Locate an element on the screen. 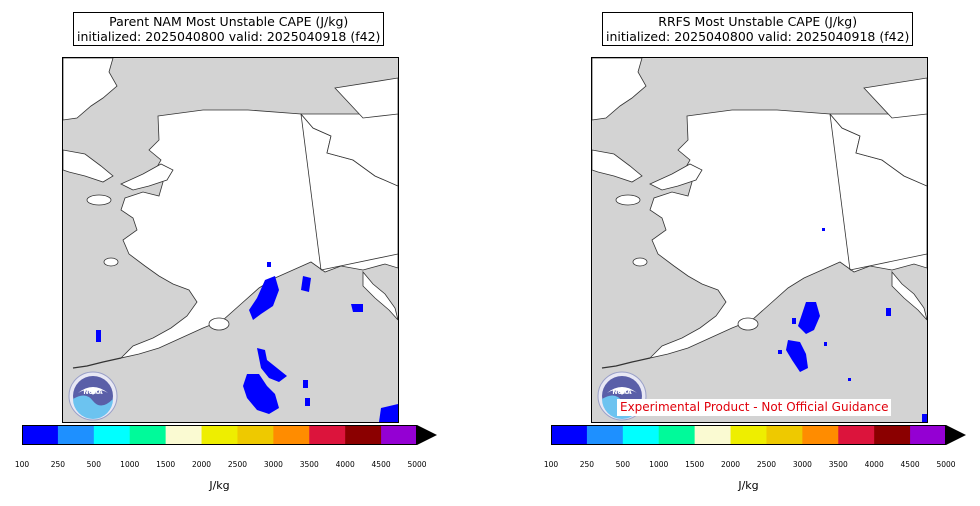 The height and width of the screenshot is (506, 980). map-title: Parent NAM Most Unstable CAPE (J/kg) is located at coordinates (229, 21).